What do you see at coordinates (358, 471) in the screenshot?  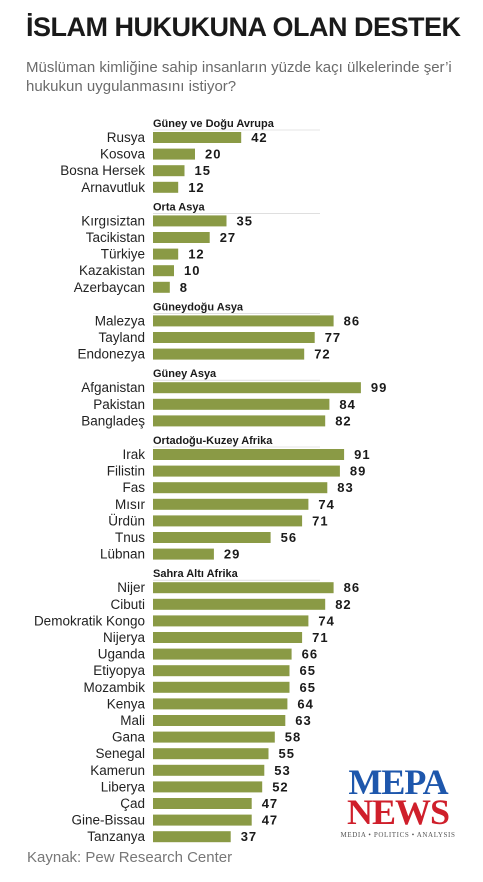 I see `value-label: 89` at bounding box center [358, 471].